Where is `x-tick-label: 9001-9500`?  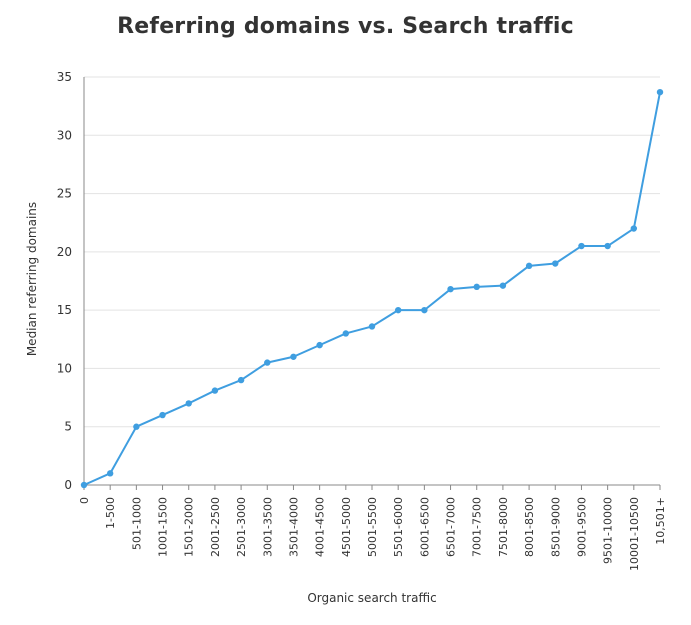 x-tick-label: 9001-9500 is located at coordinates (581, 527).